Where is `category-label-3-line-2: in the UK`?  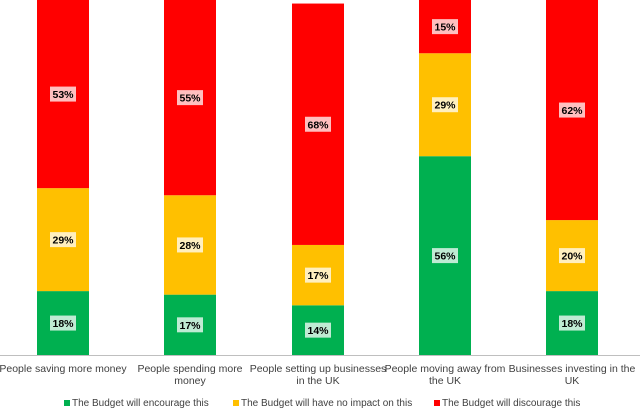 category-label-3-line-2: in the UK is located at coordinates (317, 381).